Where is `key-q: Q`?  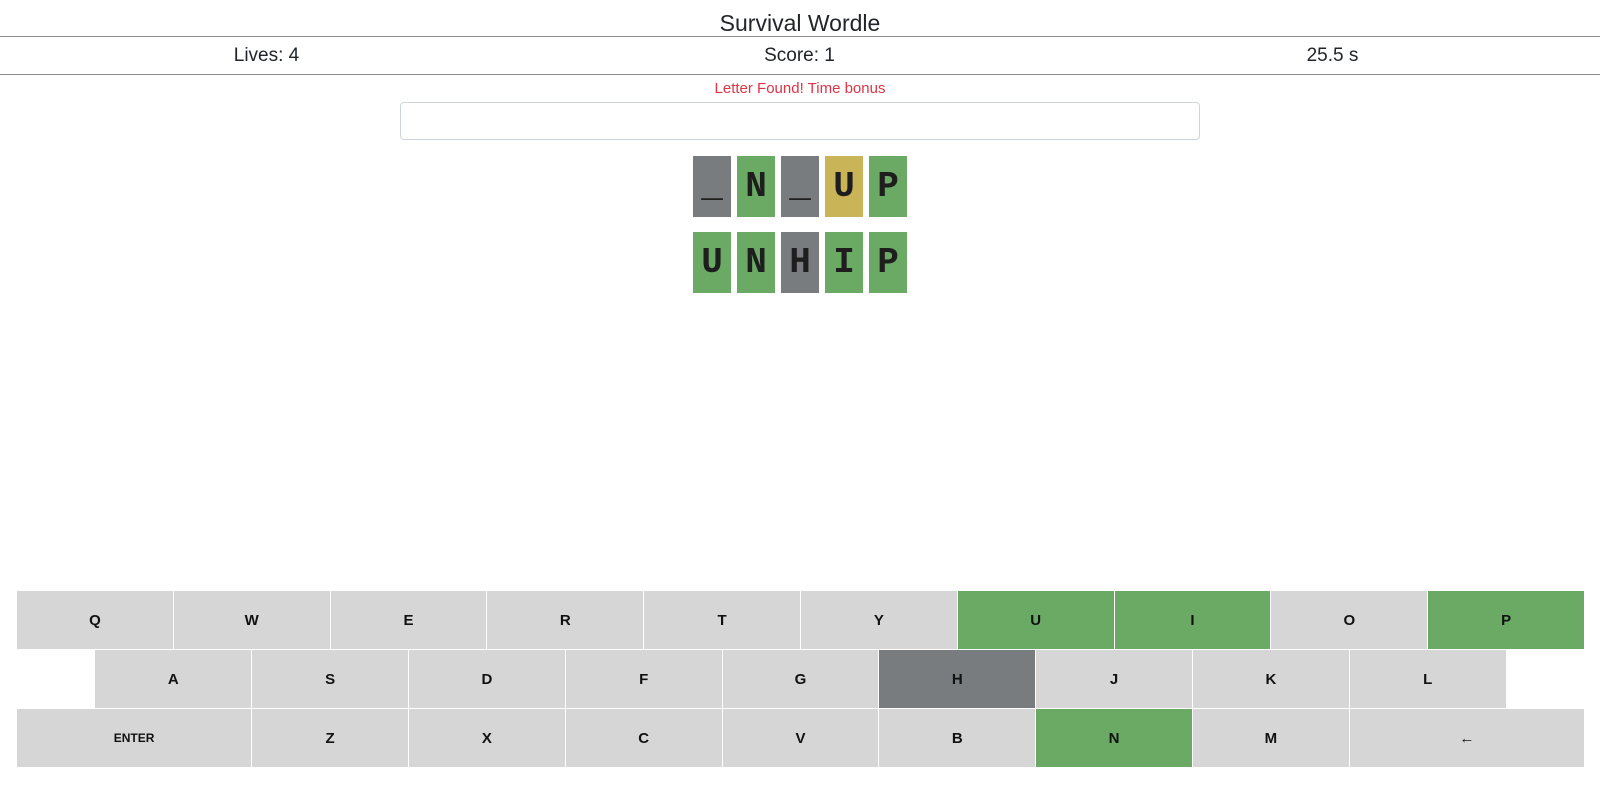 key-q: Q is located at coordinates (95, 620).